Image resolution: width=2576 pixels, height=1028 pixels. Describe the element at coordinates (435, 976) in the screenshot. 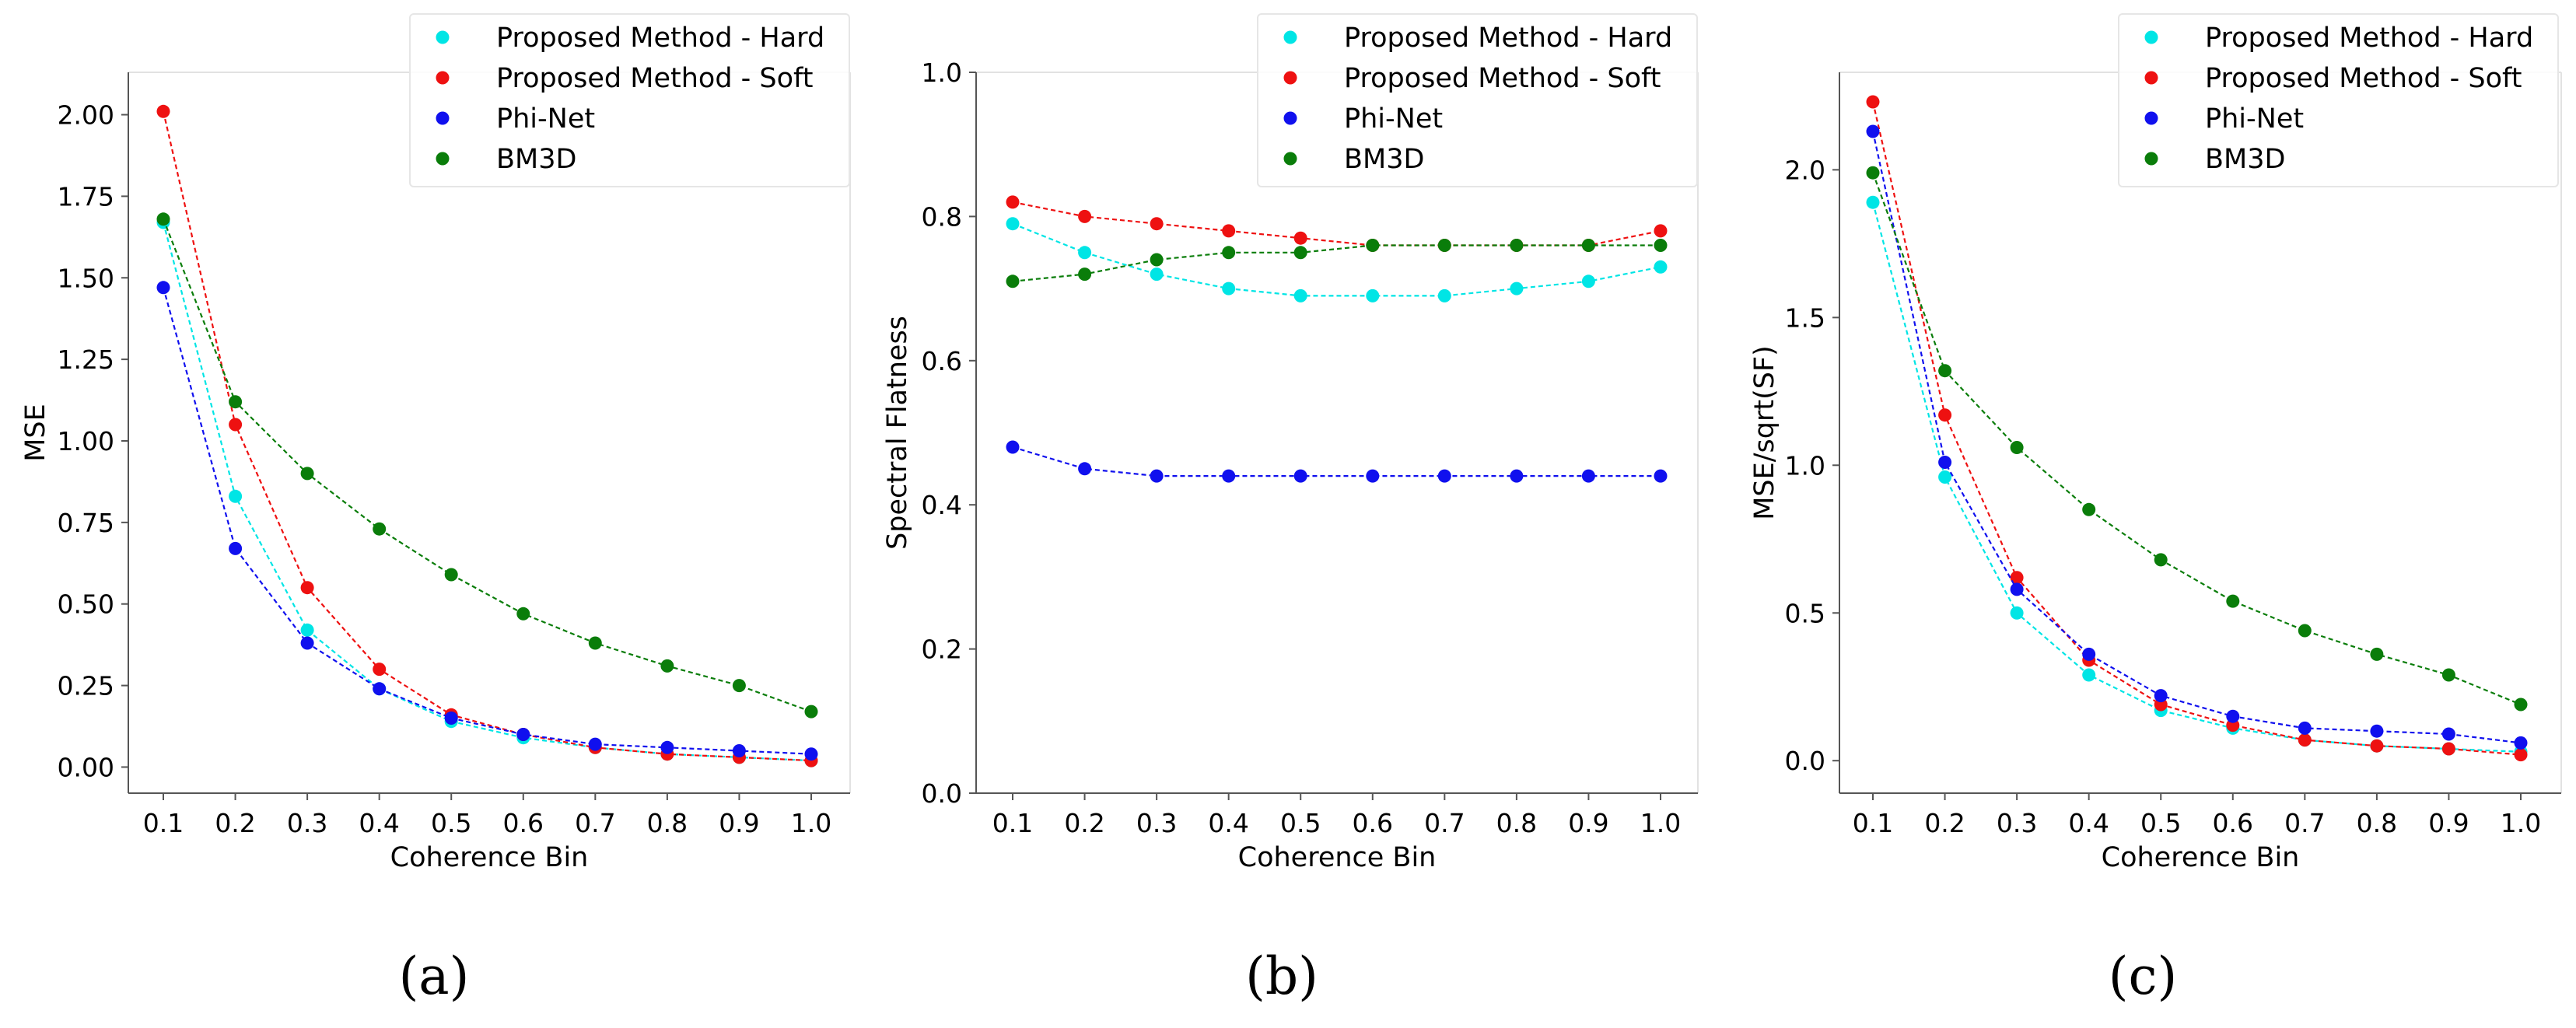

I see `panel-caption-a: (a)` at that location.